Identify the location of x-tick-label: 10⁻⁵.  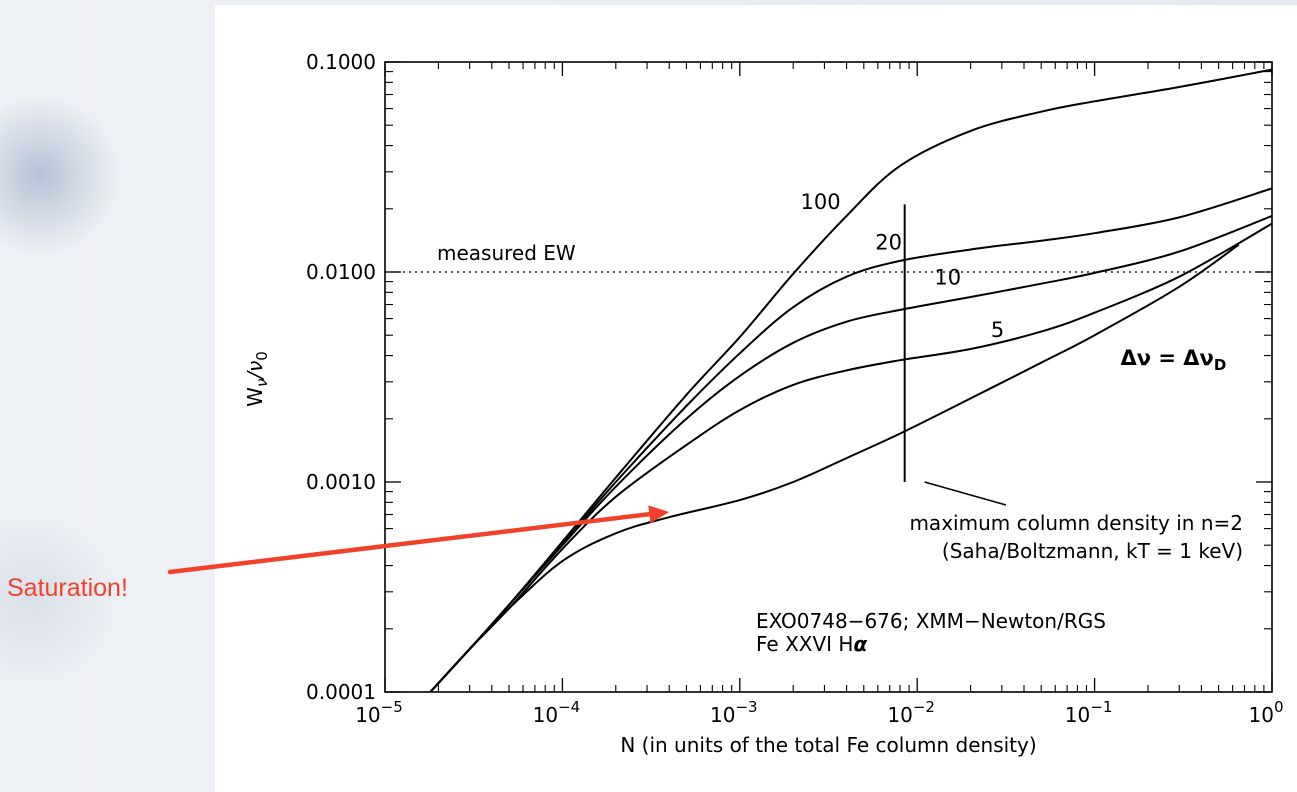
(379, 712).